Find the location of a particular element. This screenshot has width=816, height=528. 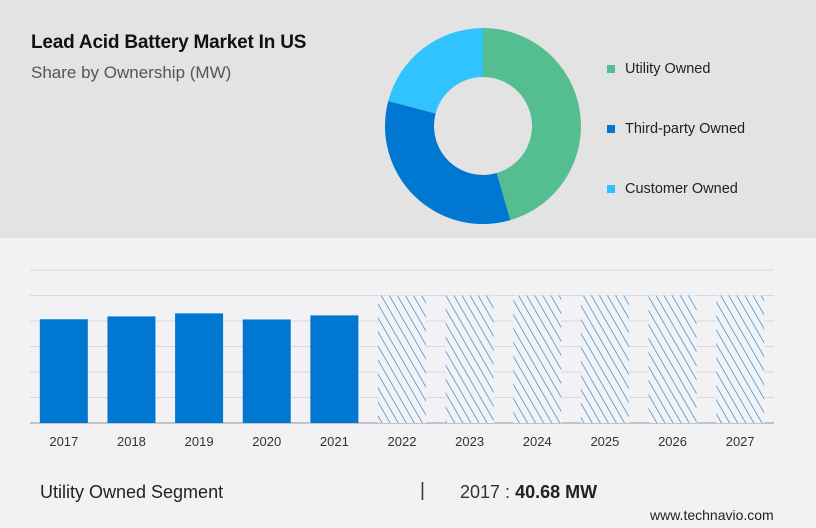

bar-2019 is located at coordinates (199, 368).